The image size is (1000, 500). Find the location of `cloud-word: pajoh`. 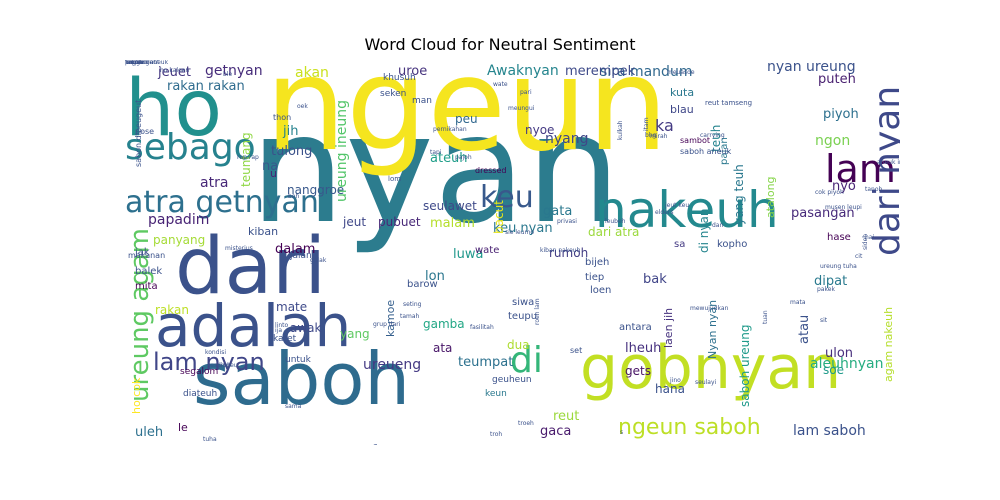

cloud-word: pajoh is located at coordinates (463, 157).